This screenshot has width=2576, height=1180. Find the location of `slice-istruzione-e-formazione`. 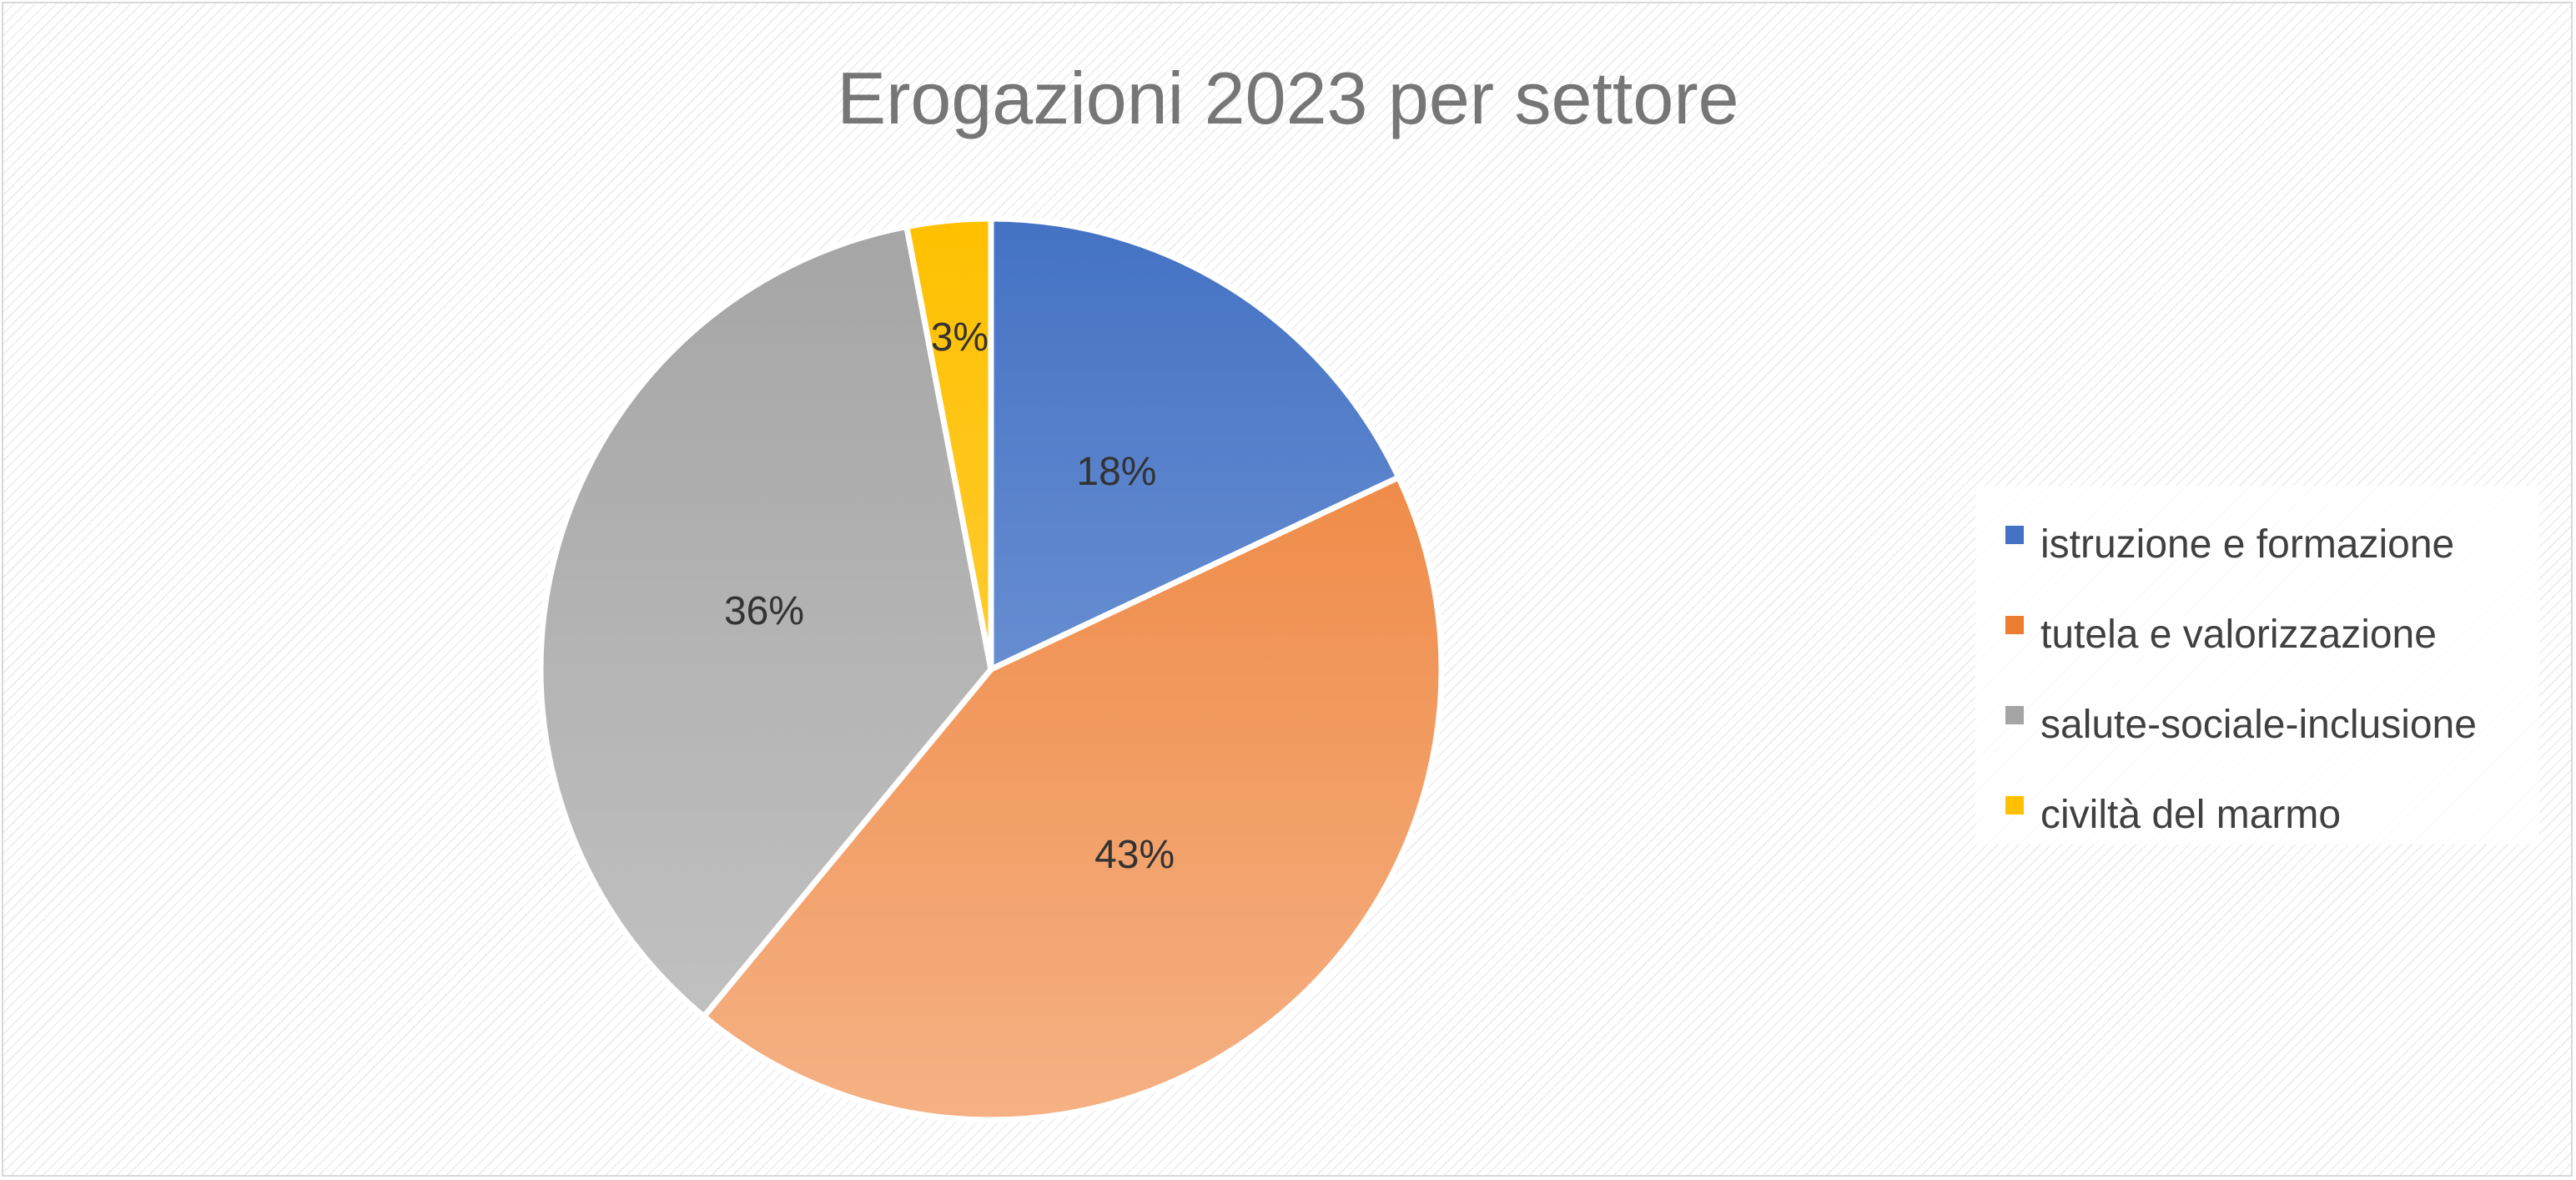

slice-istruzione-e-formazione is located at coordinates (1195, 444).